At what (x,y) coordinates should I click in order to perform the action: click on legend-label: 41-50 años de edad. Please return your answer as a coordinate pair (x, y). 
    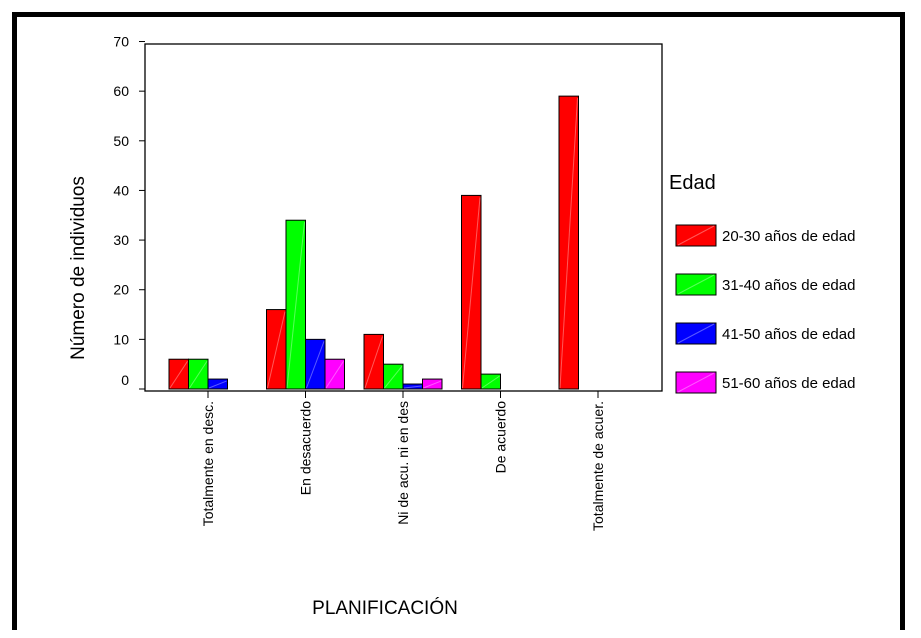
    Looking at the image, I should click on (788, 334).